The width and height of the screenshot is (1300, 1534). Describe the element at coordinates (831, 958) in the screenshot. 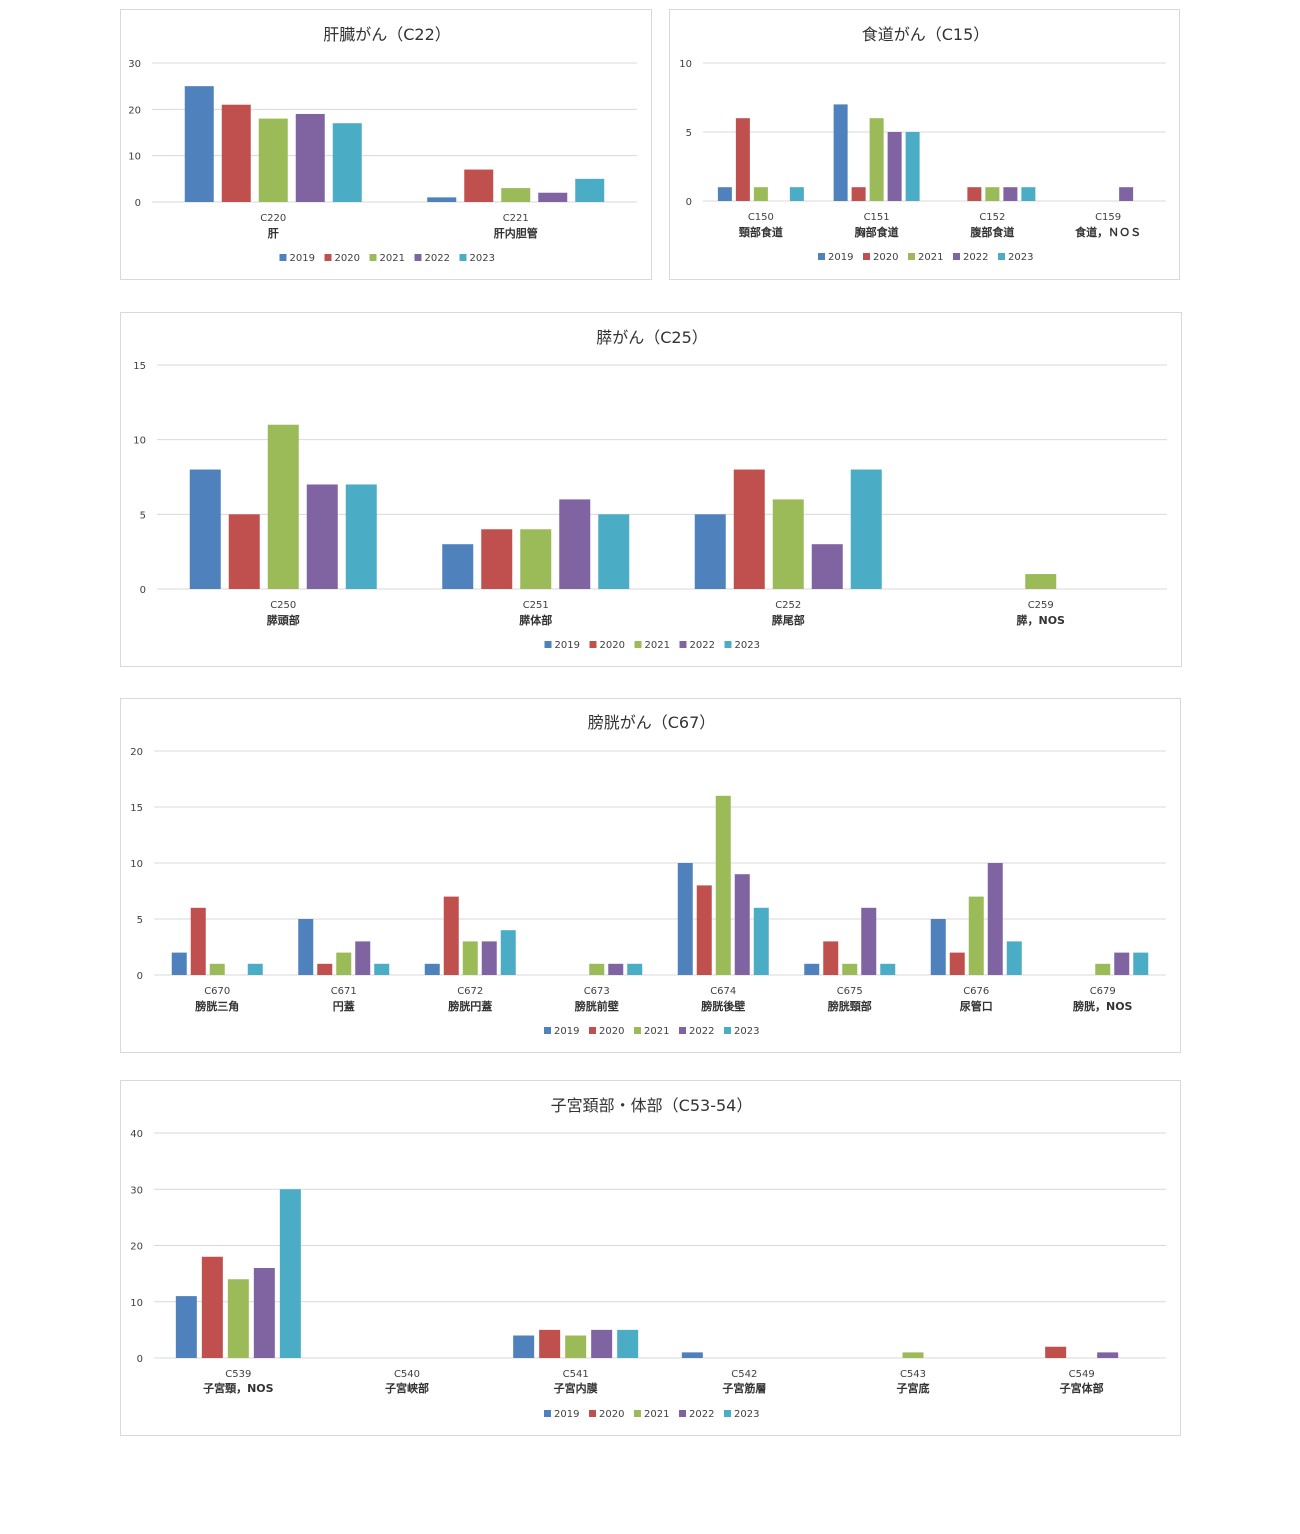

I see `bar-C675-2020` at that location.